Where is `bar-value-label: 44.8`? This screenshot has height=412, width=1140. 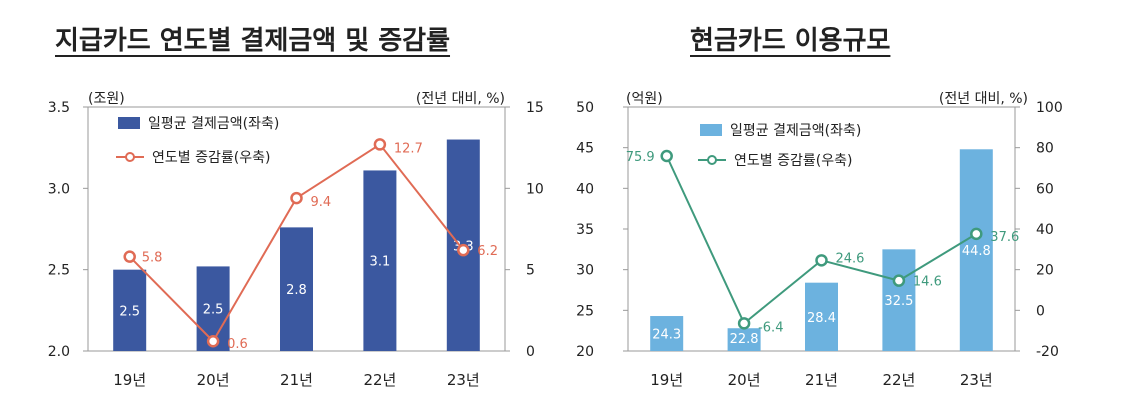
bar-value-label: 44.8 is located at coordinates (976, 251).